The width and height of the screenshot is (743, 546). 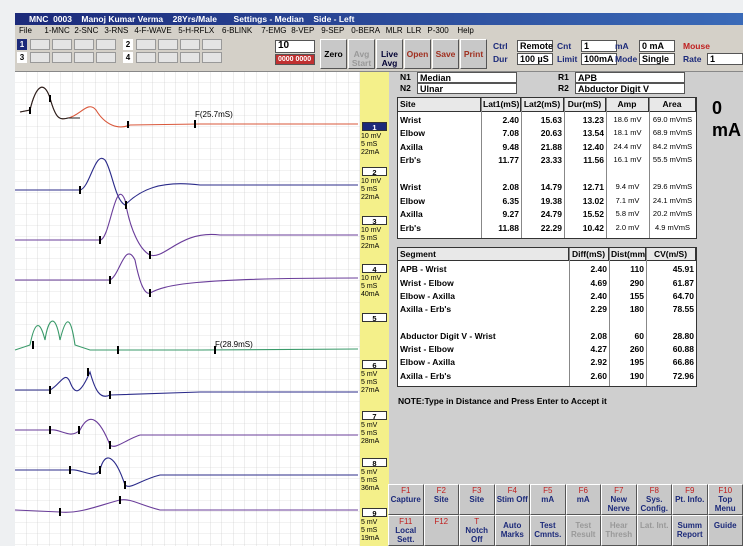 I want to click on menu-item: 9-SEP, so click(x=333, y=30).